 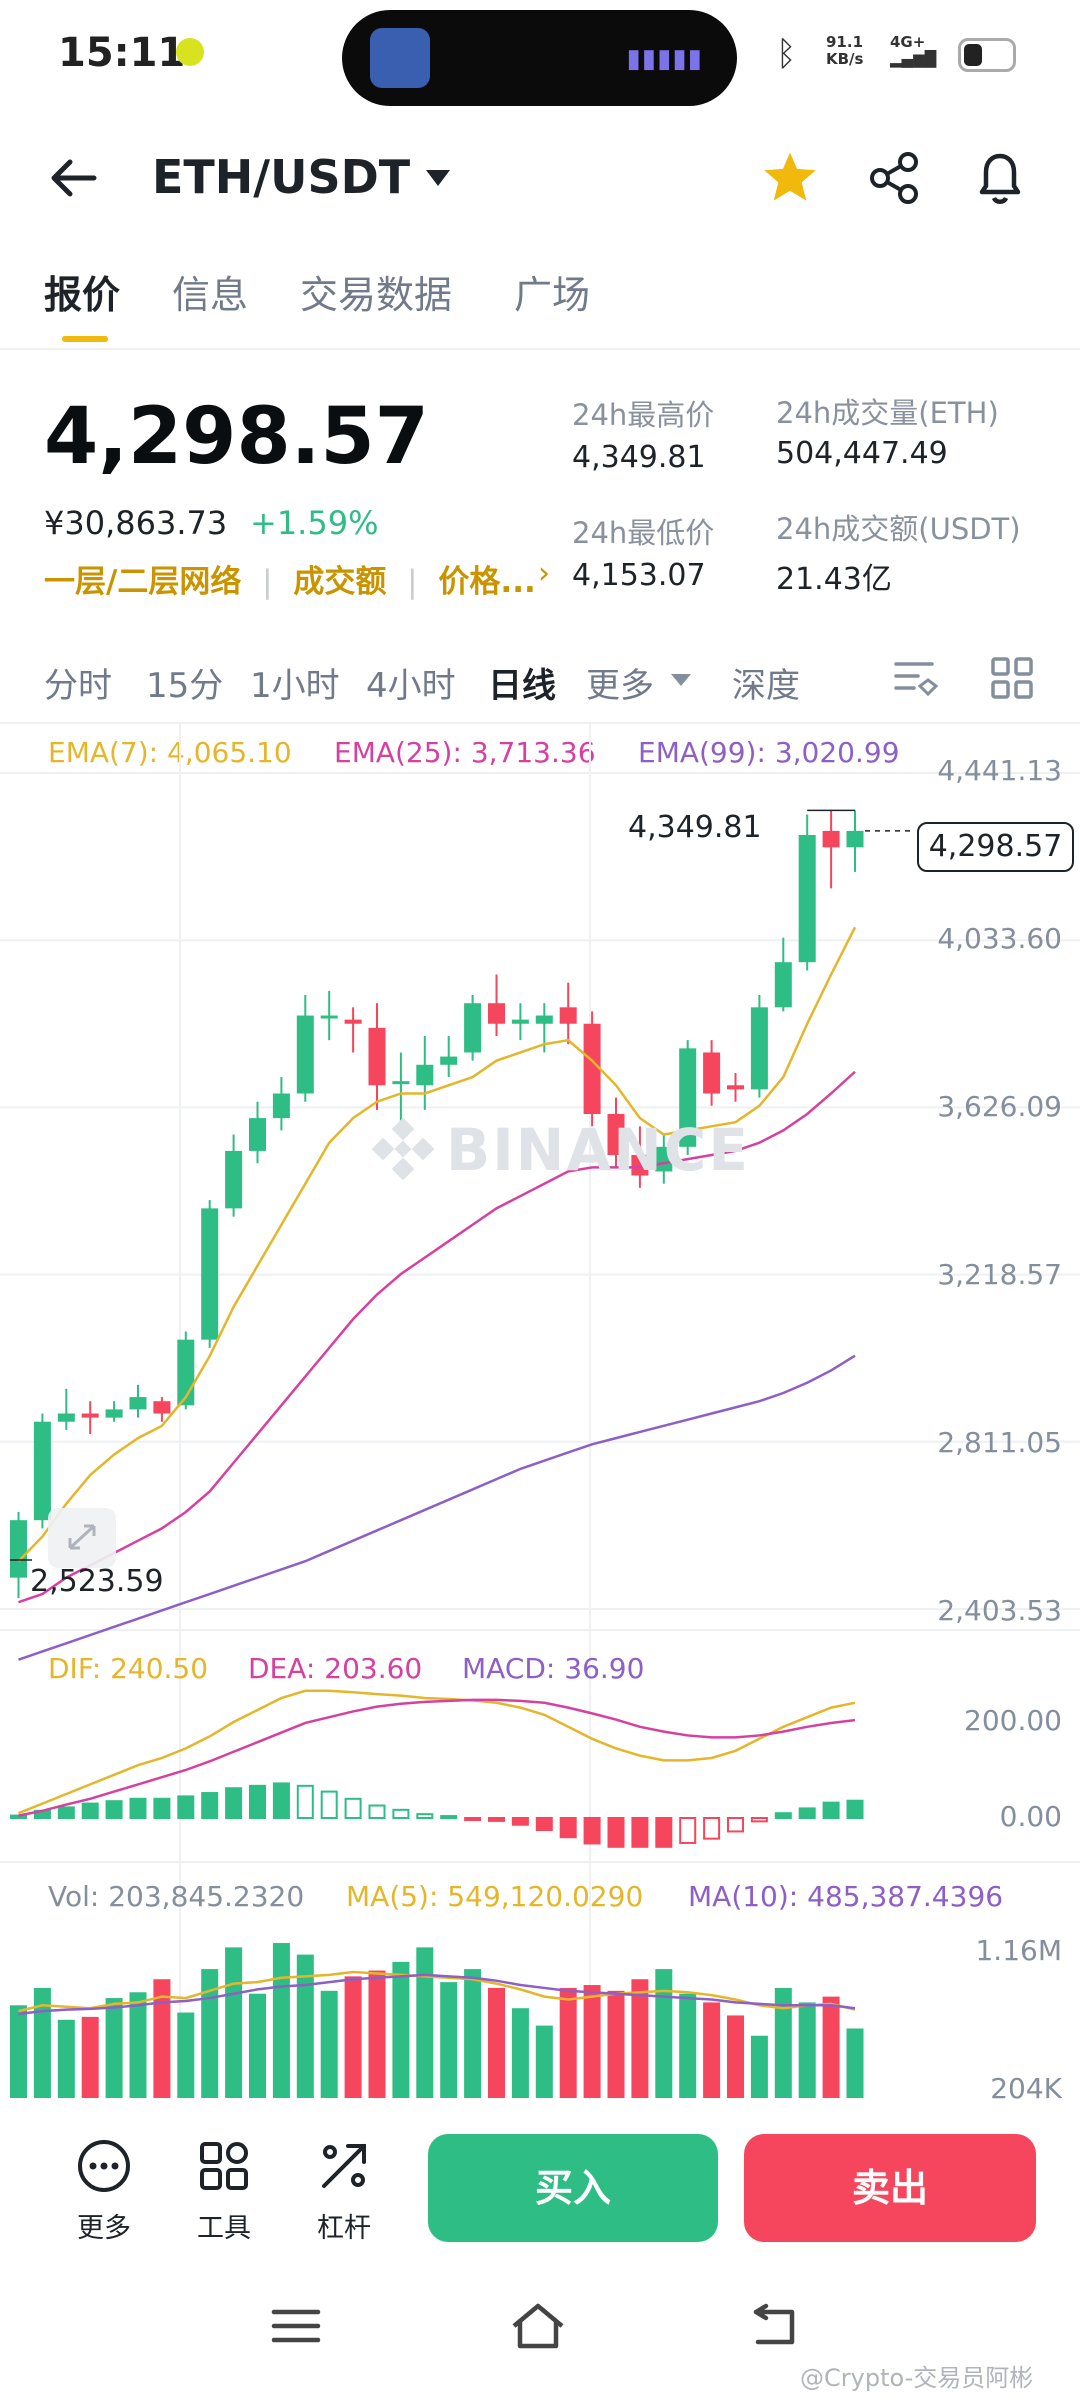 What do you see at coordinates (681, 681) in the screenshot?
I see `more-dropdown-icon` at bounding box center [681, 681].